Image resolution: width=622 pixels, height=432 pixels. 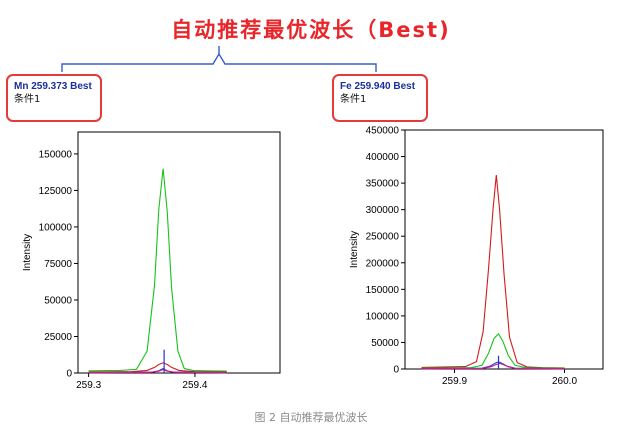 What do you see at coordinates (383, 316) in the screenshot?
I see `fe-y-tick-label: 100000` at bounding box center [383, 316].